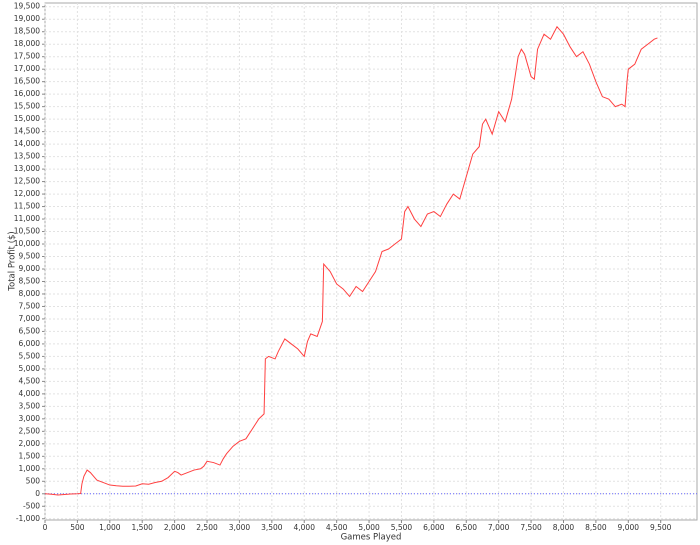  I want to click on x-tick-label: 1,000, so click(110, 527).